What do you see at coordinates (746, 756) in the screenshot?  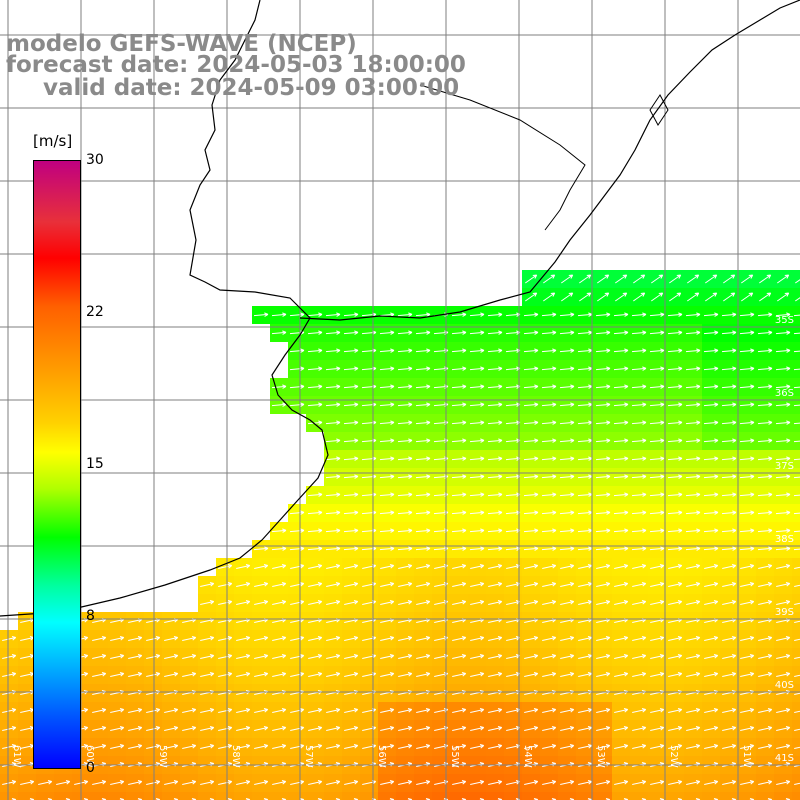 I see `longitude-label: 51W` at bounding box center [746, 756].